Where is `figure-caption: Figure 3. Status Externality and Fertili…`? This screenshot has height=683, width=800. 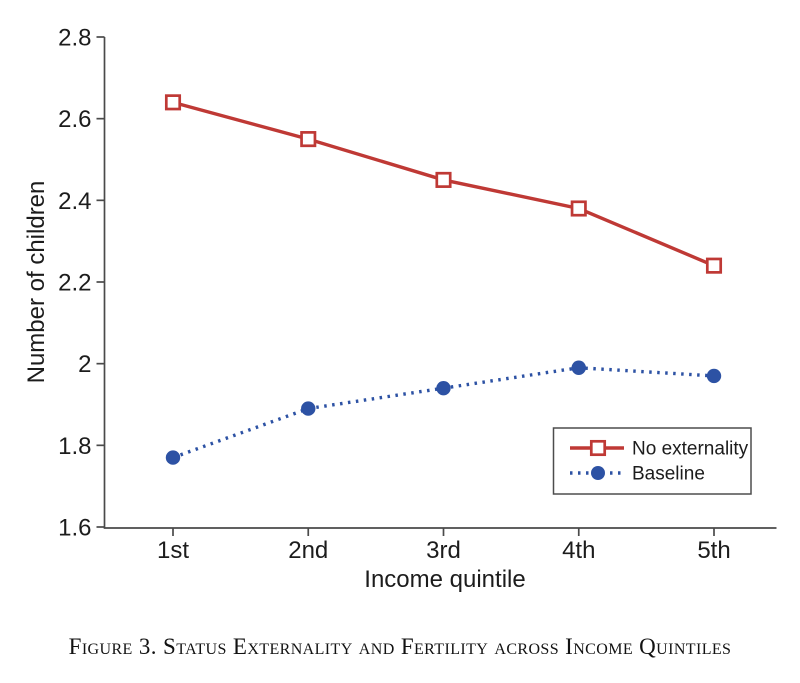
figure-caption: Figure 3. Status Externality and Fertili… is located at coordinates (400, 646).